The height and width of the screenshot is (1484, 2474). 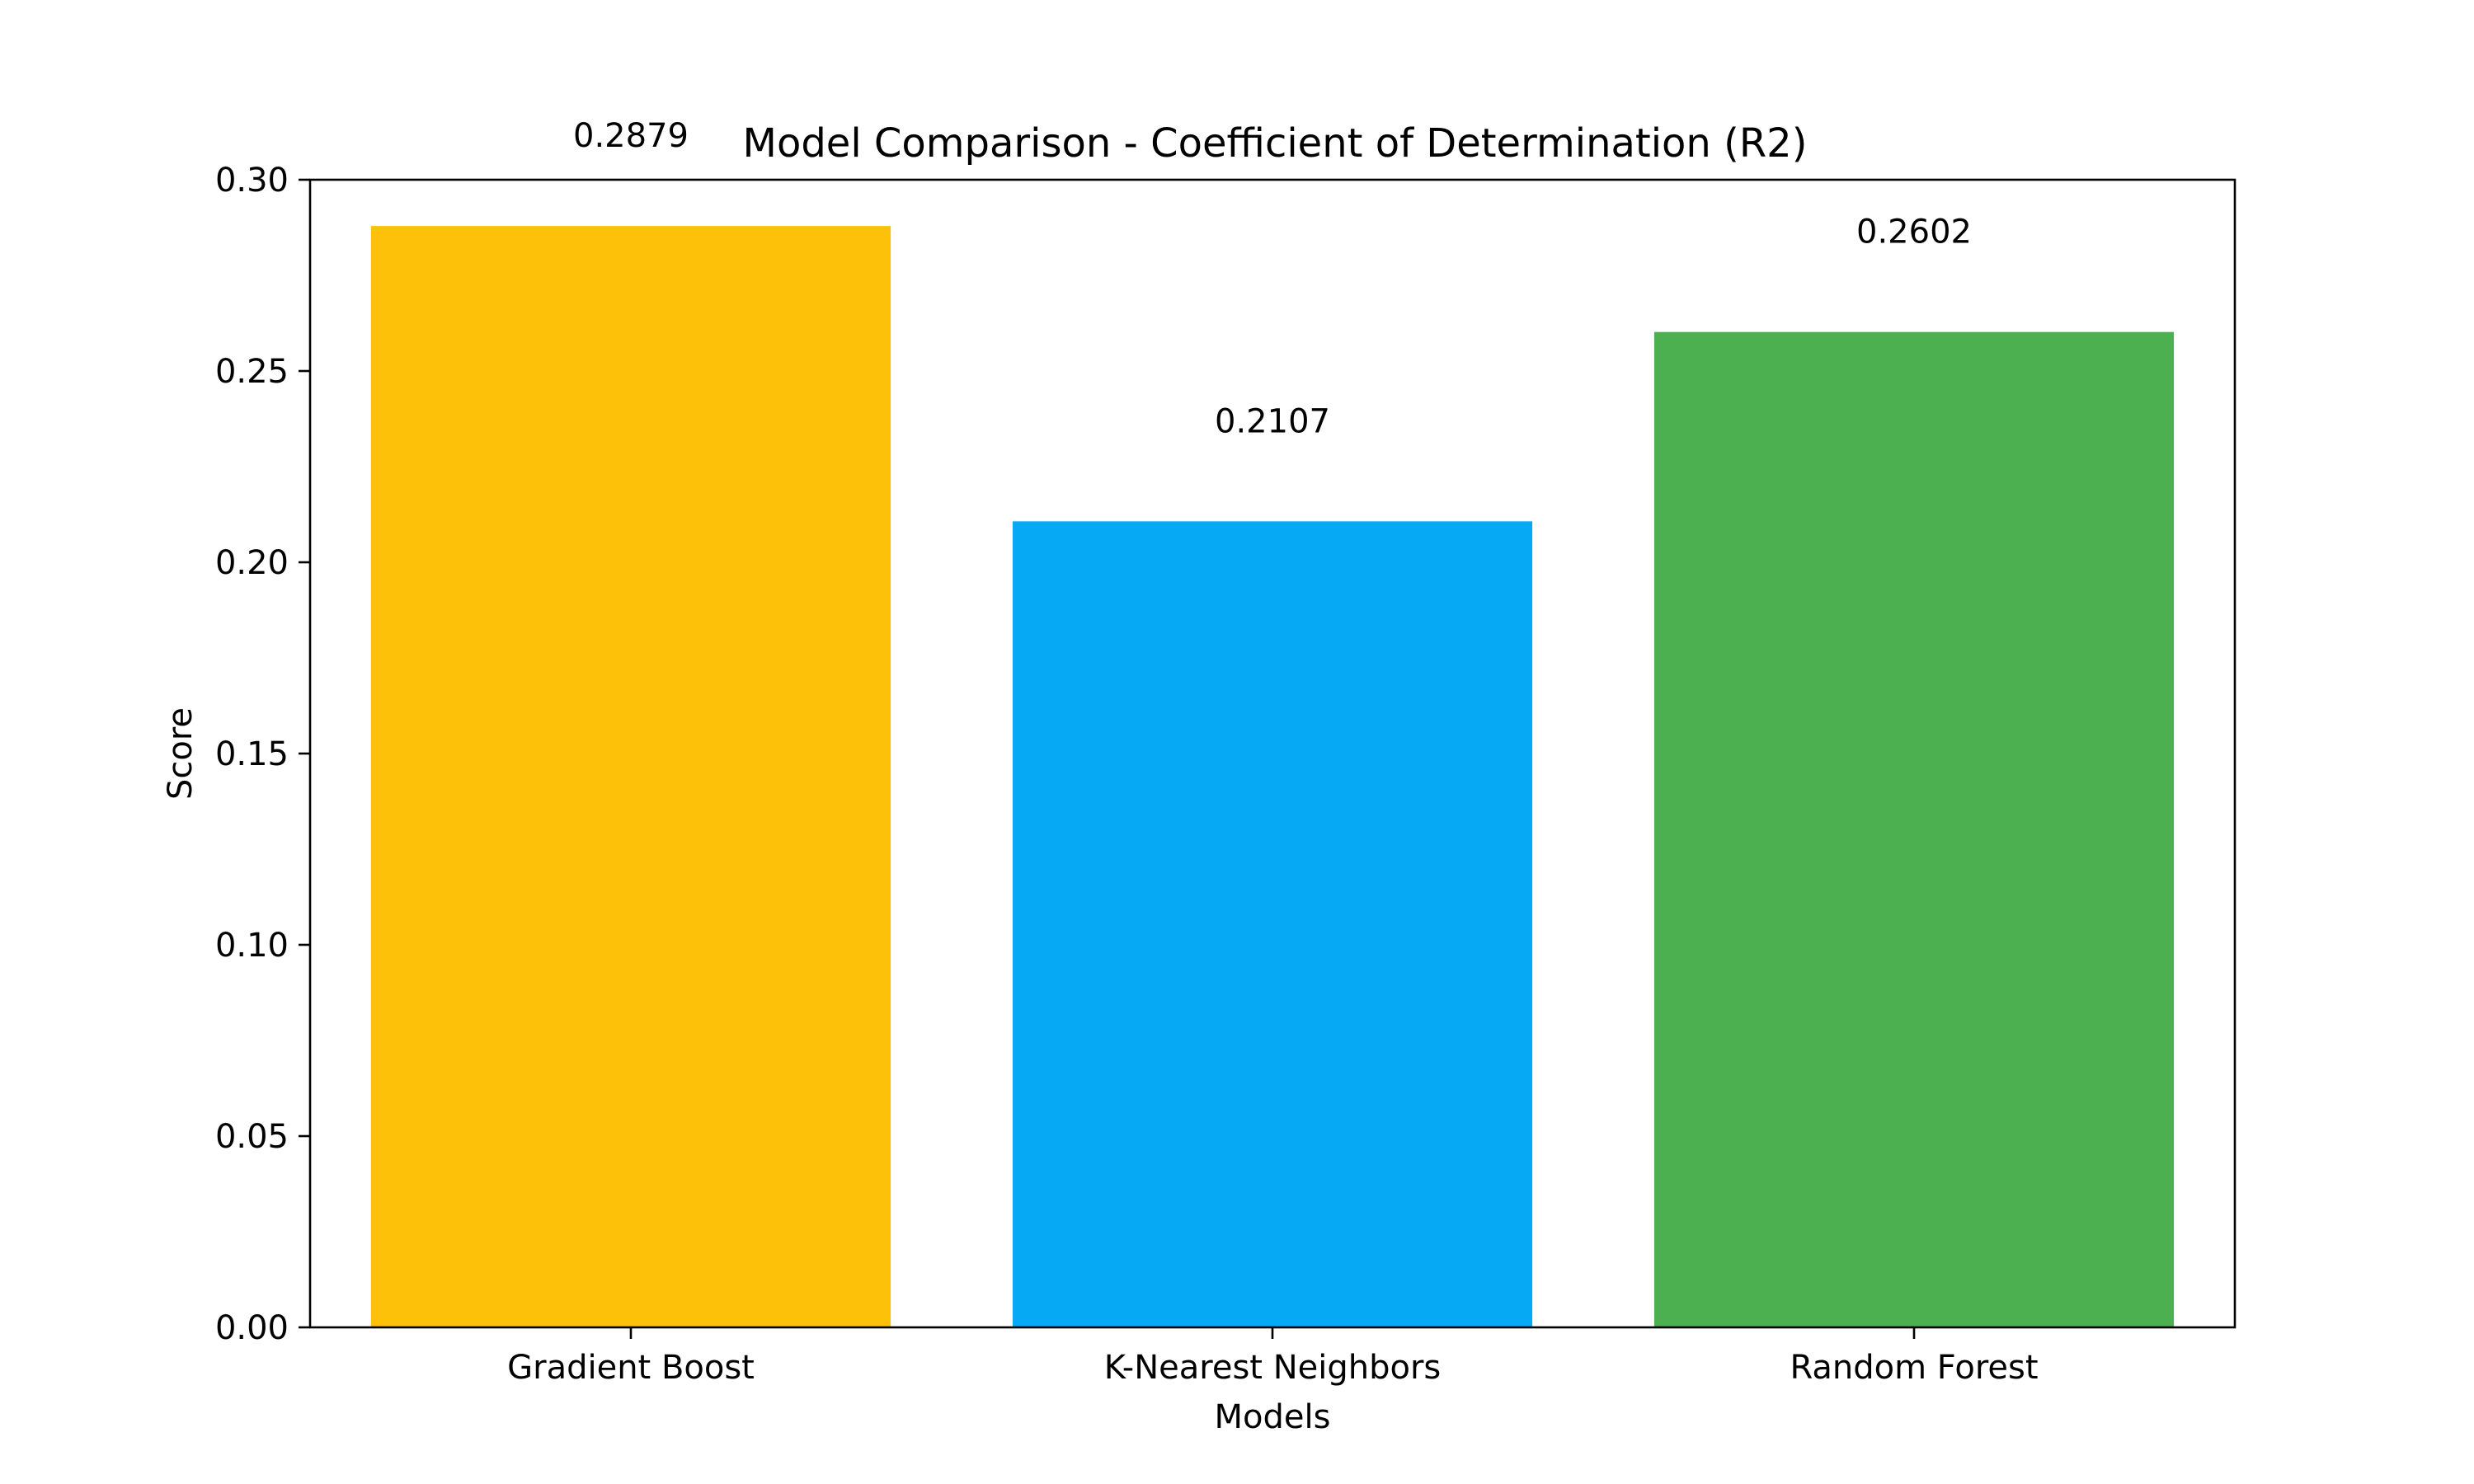 I want to click on value-label-0: 0.2879, so click(x=631, y=136).